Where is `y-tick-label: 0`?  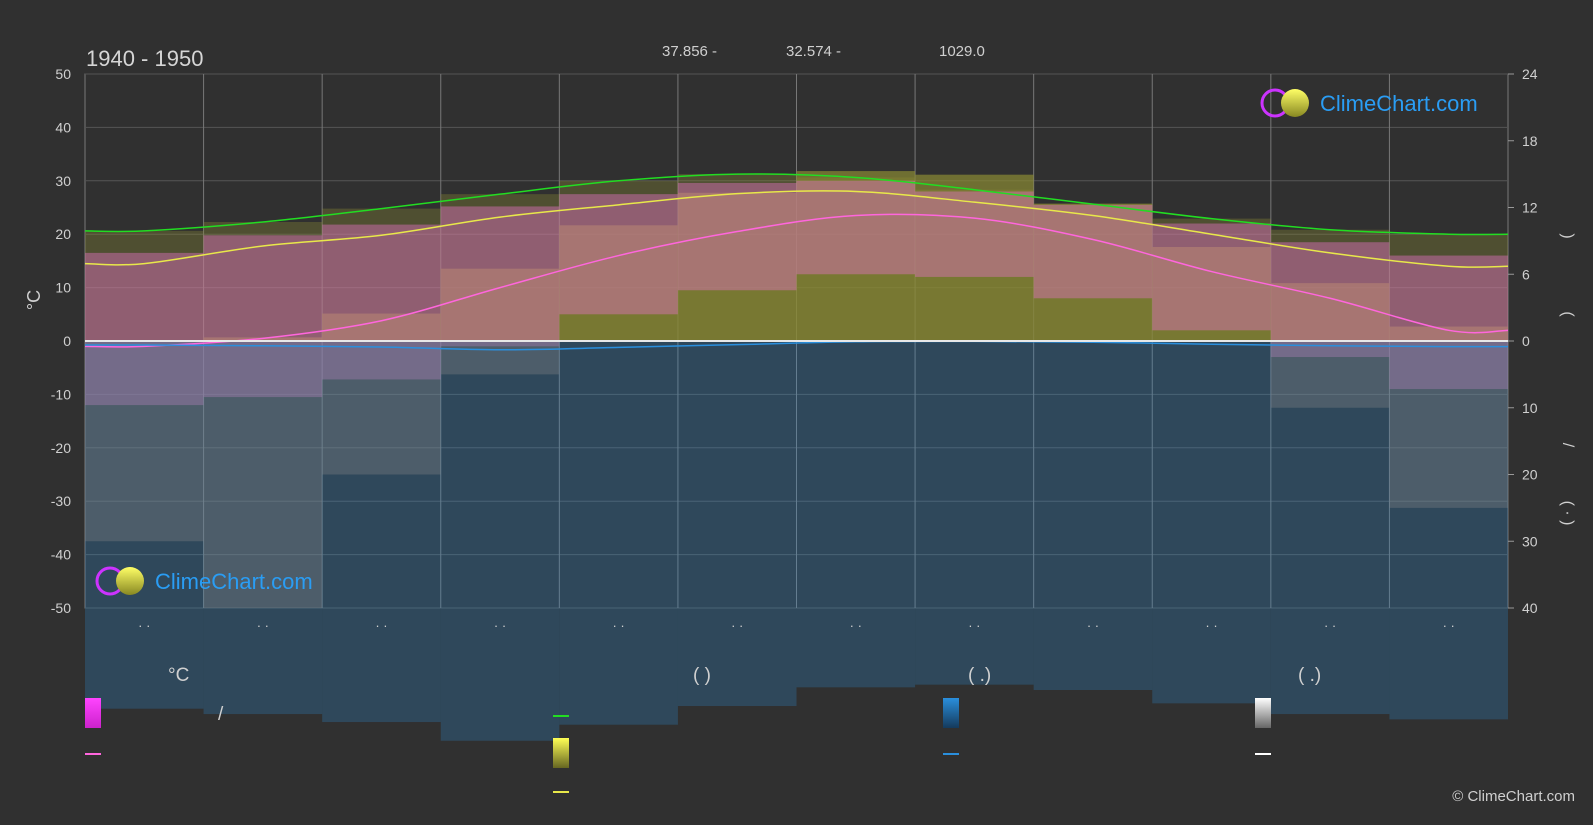
y-tick-label: 0 is located at coordinates (67, 341).